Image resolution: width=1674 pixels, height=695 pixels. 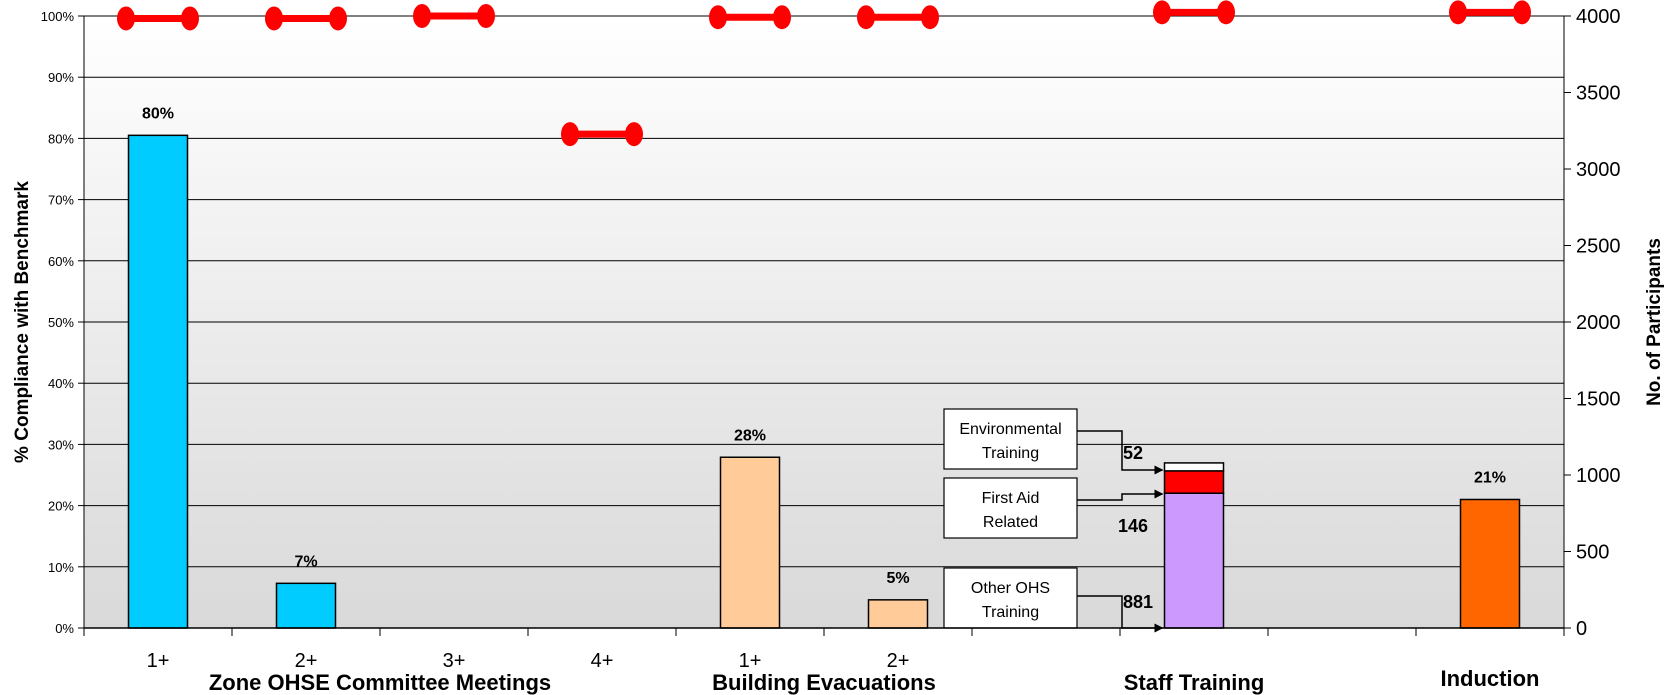 What do you see at coordinates (61, 322) in the screenshot?
I see `left-tick-label: 50%` at bounding box center [61, 322].